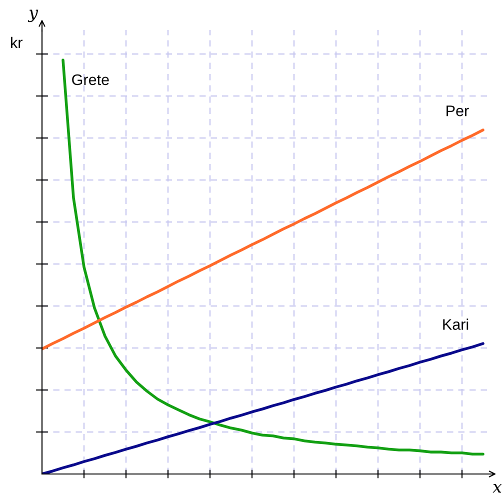 This screenshot has width=504, height=494. What do you see at coordinates (455, 324) in the screenshot?
I see `series-label: Kari` at bounding box center [455, 324].